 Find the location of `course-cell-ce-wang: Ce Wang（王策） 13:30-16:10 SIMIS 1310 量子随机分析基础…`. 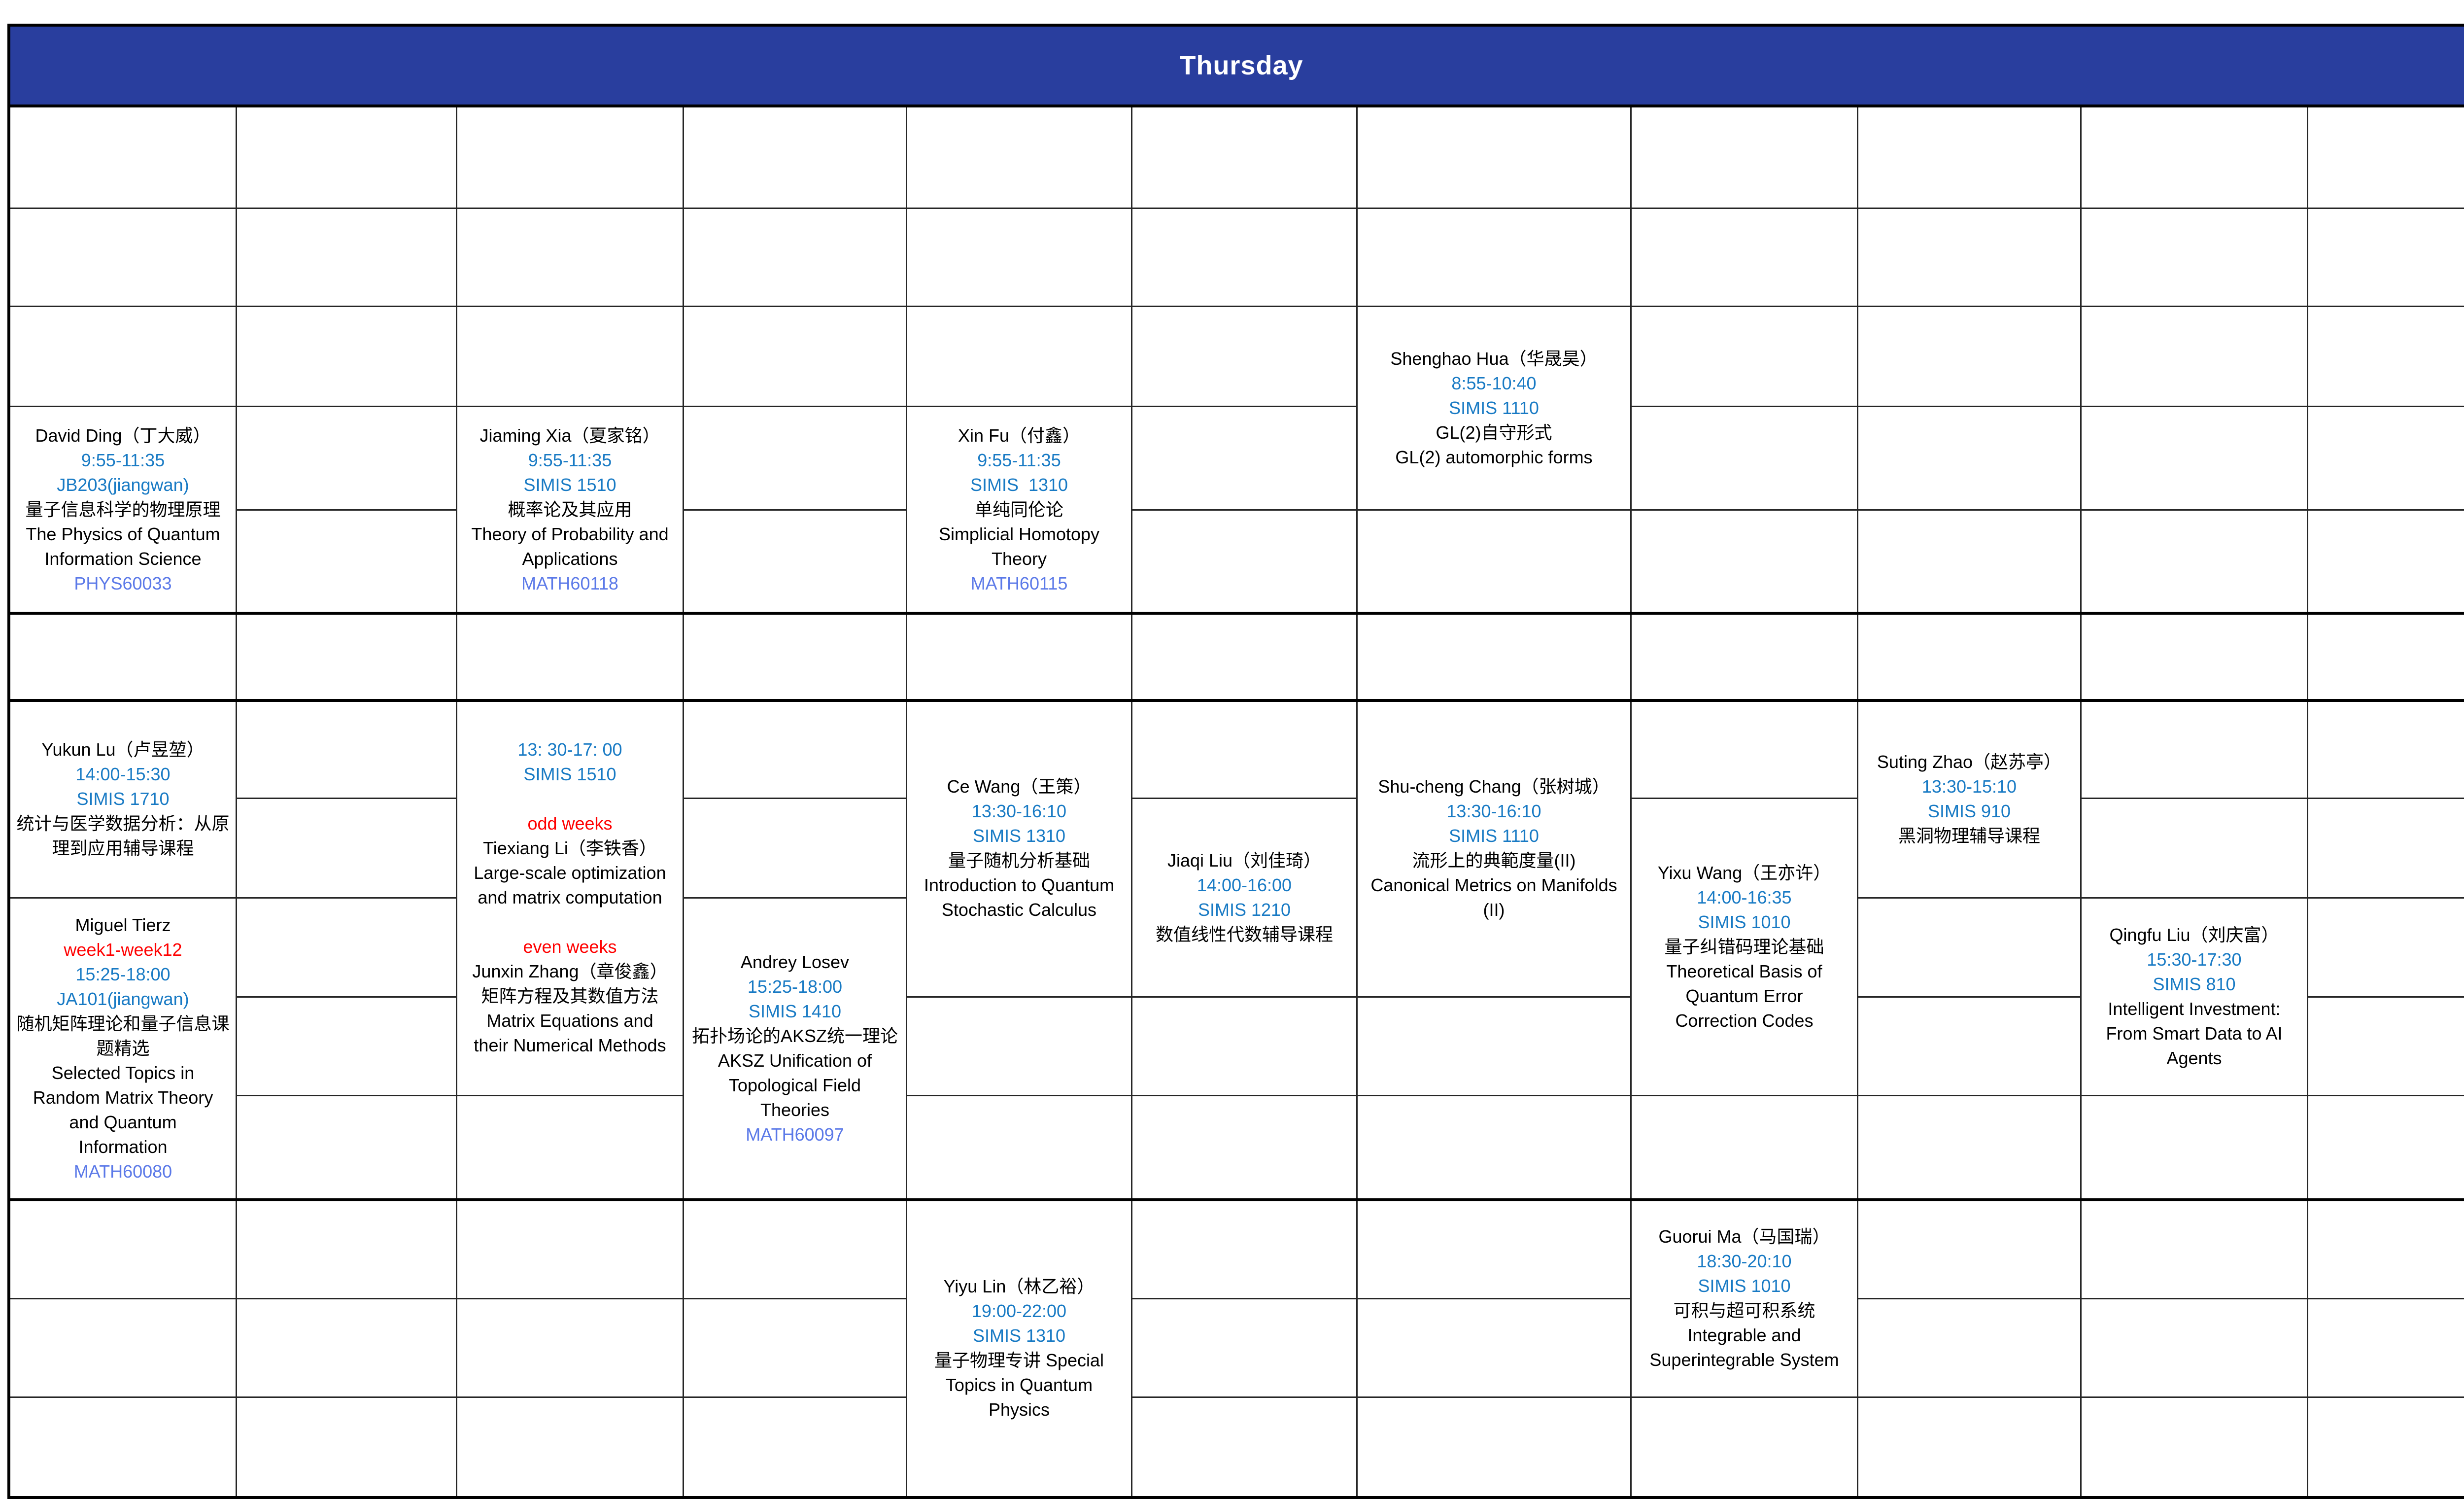

course-cell-ce-wang: Ce Wang（王策） 13:30-16:10 SIMIS 1310 量子随机分析基础… is located at coordinates (1019, 849).